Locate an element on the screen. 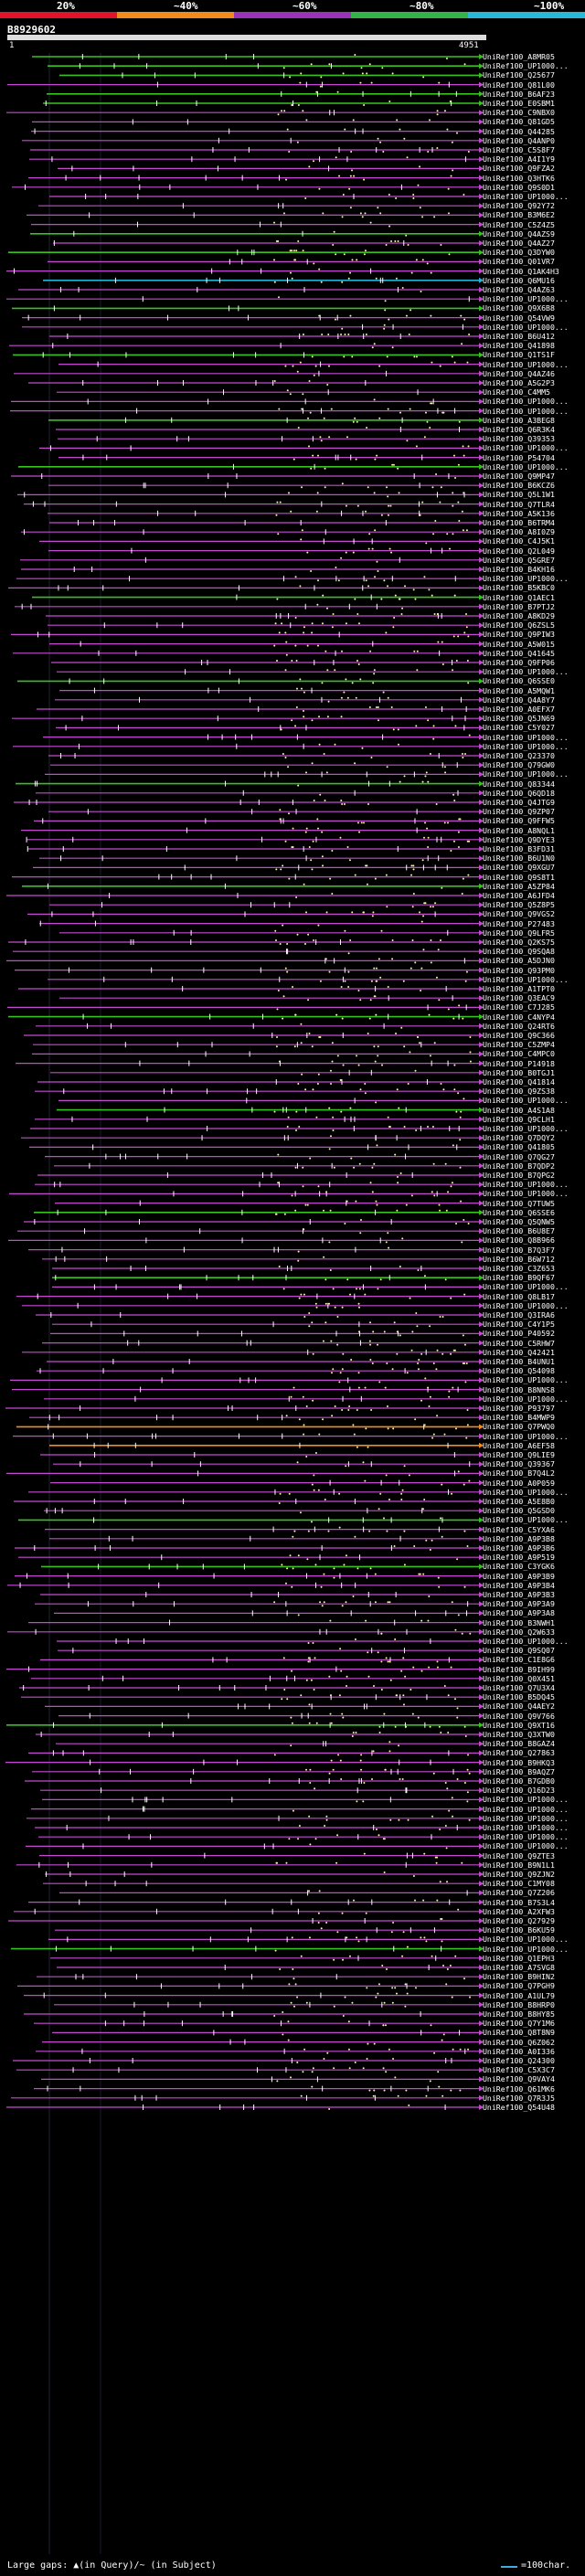 This screenshot has height=2576, width=585. hit-label: UniRef100_Q24RT6 is located at coordinates (519, 1026).